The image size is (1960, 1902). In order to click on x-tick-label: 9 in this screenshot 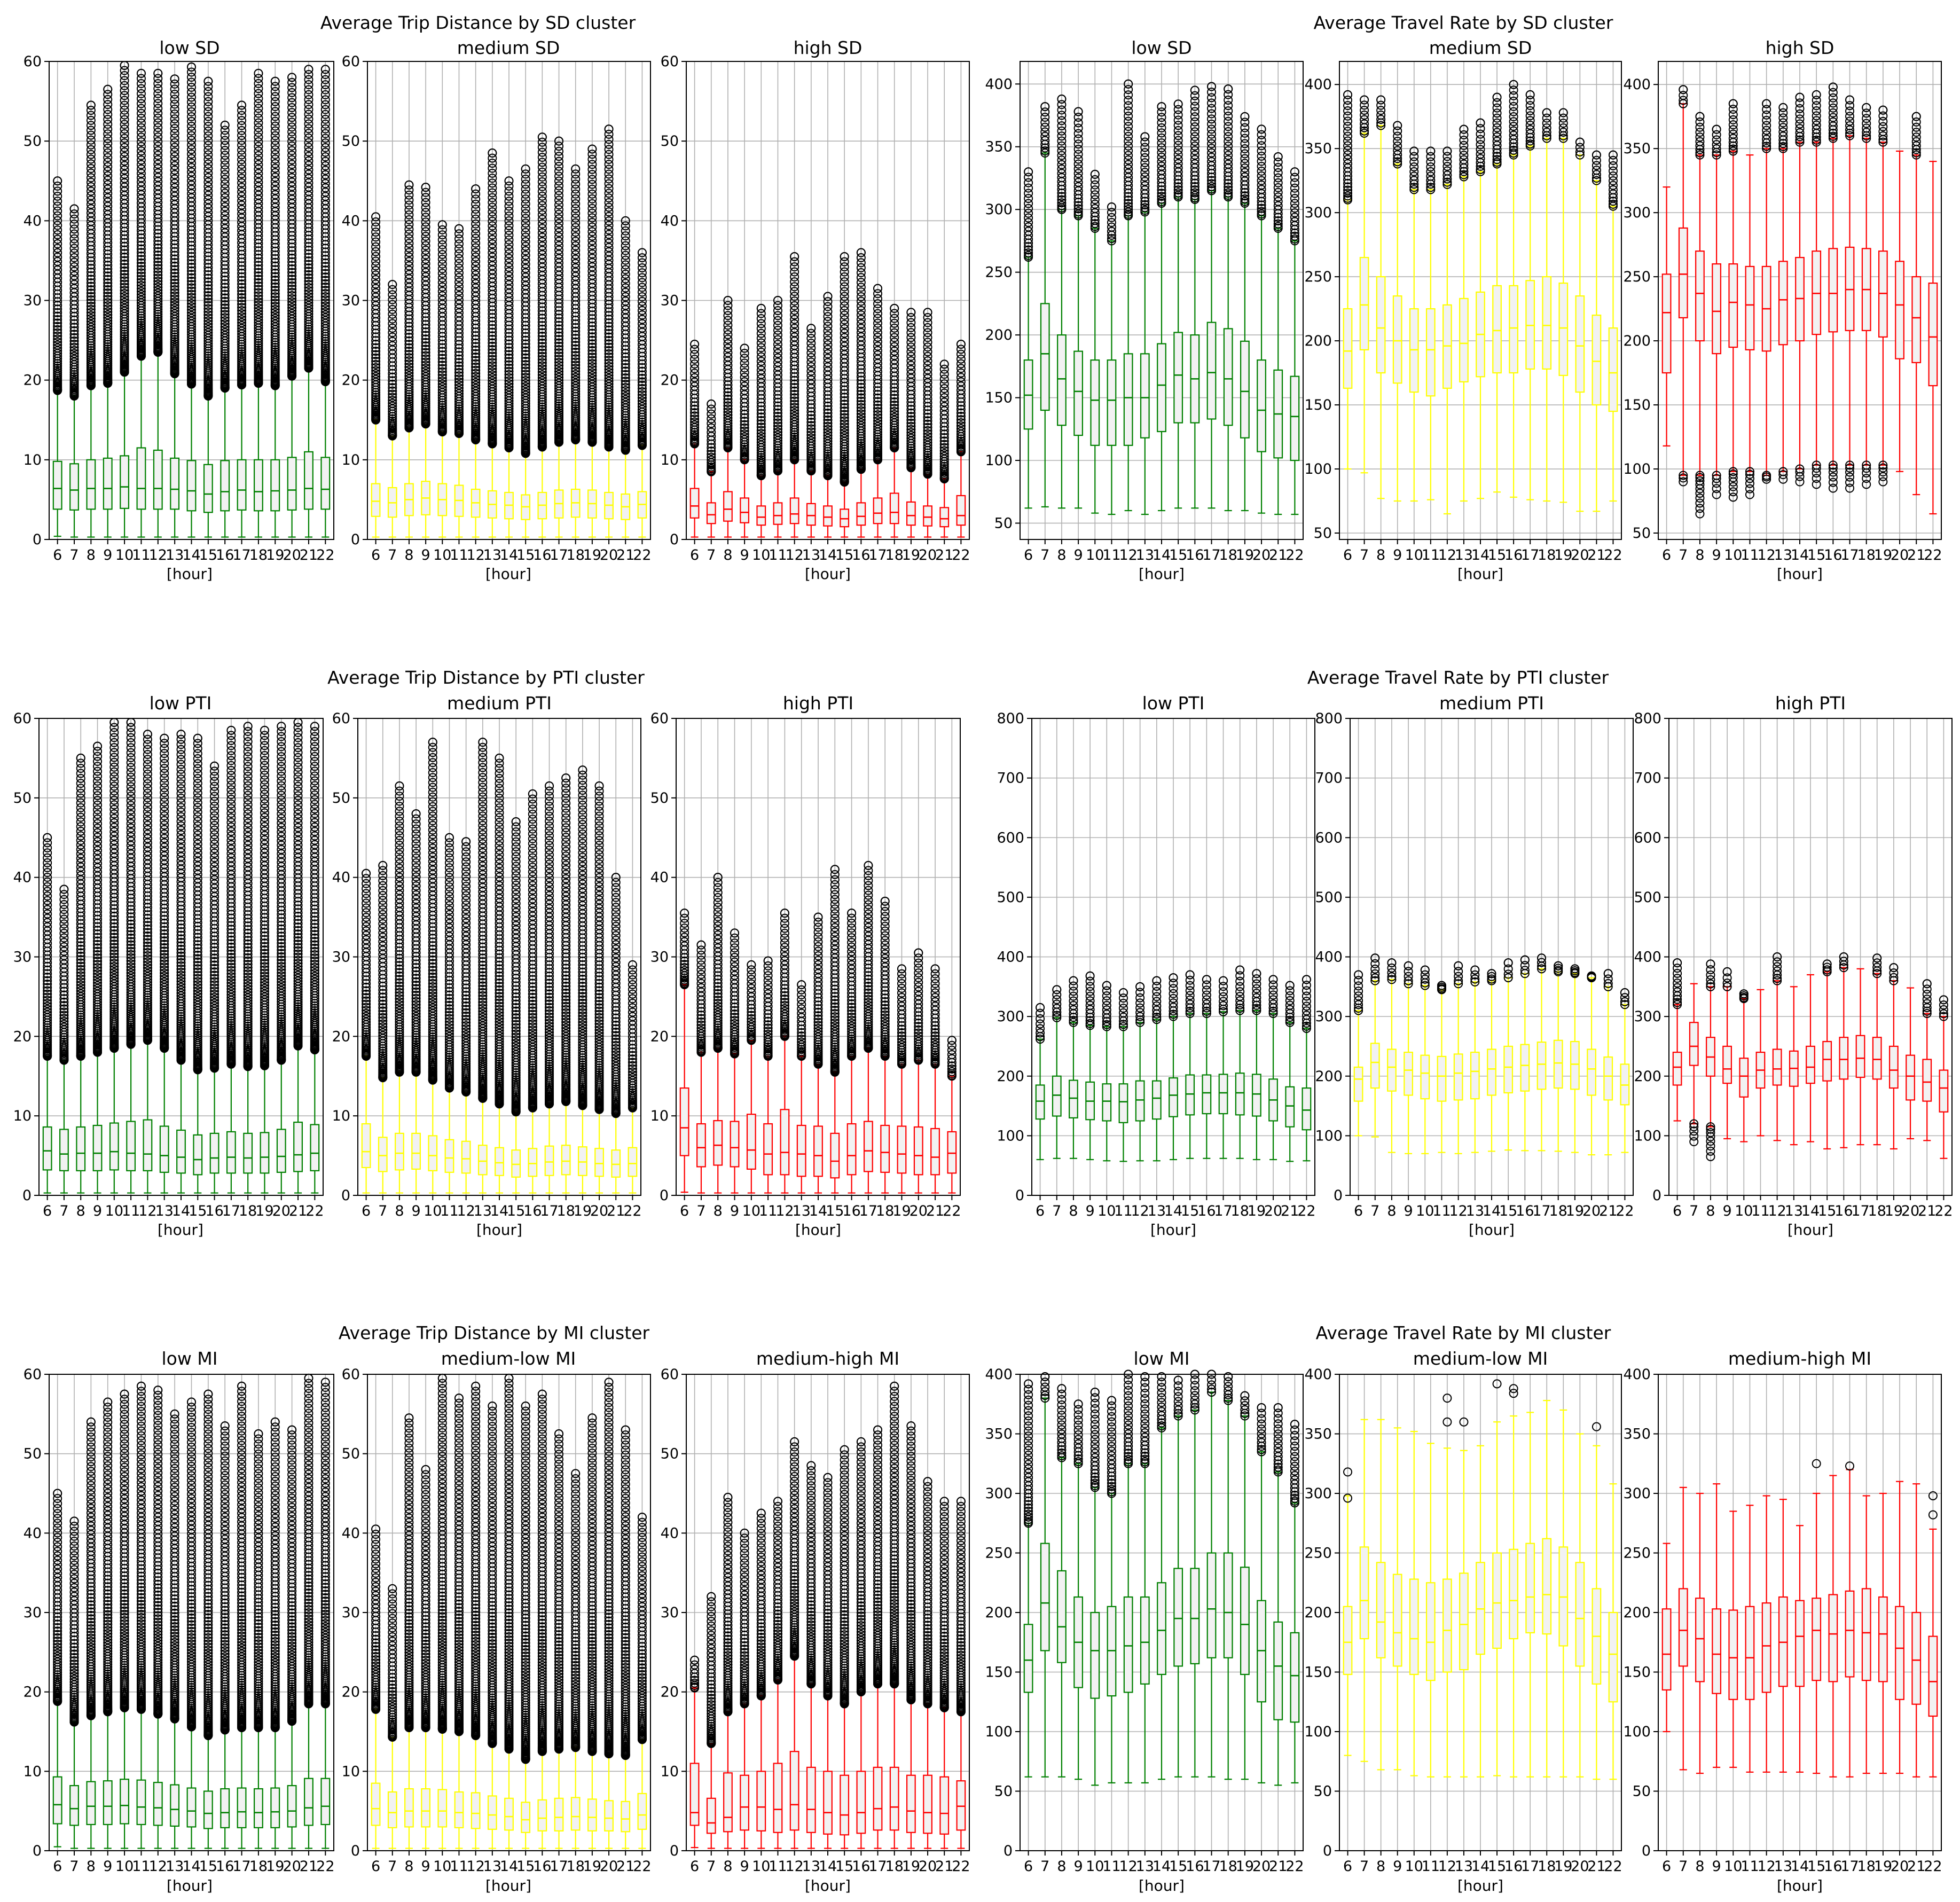, I will do `click(107, 555)`.